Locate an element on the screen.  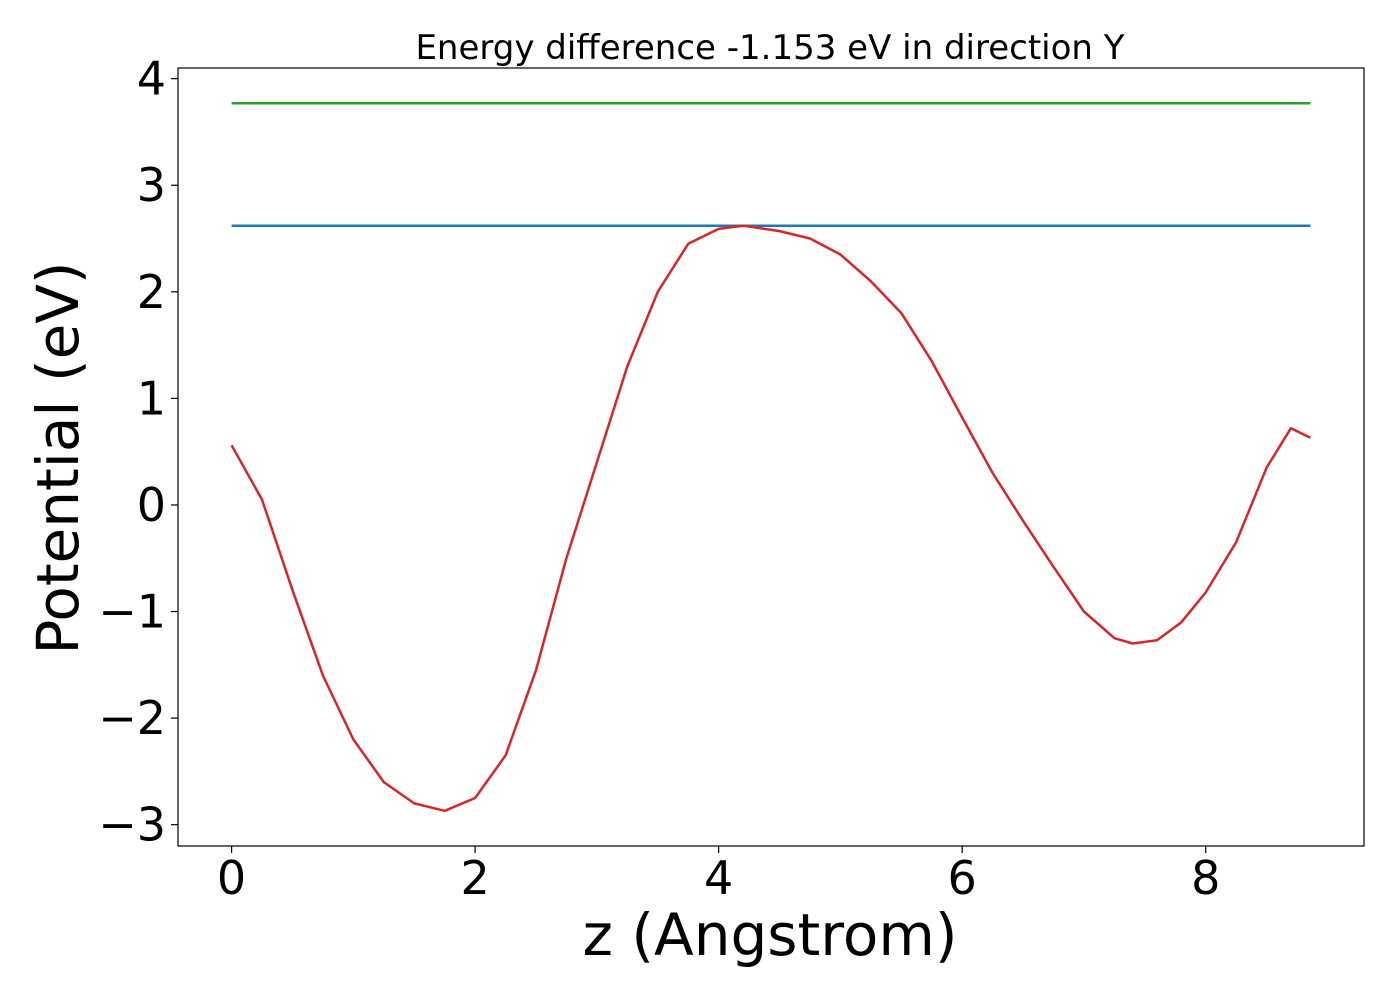
x-tick-label: 4 is located at coordinates (718, 878).